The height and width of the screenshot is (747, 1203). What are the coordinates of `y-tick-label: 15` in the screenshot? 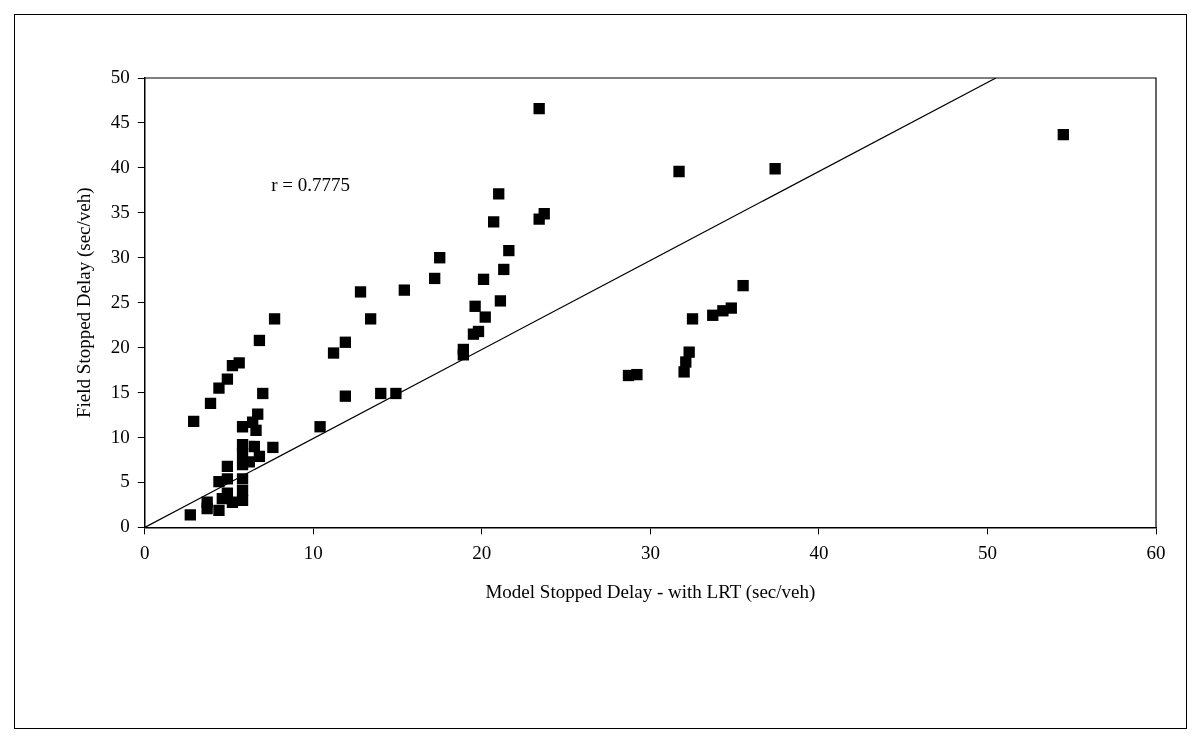 It's located at (120, 391).